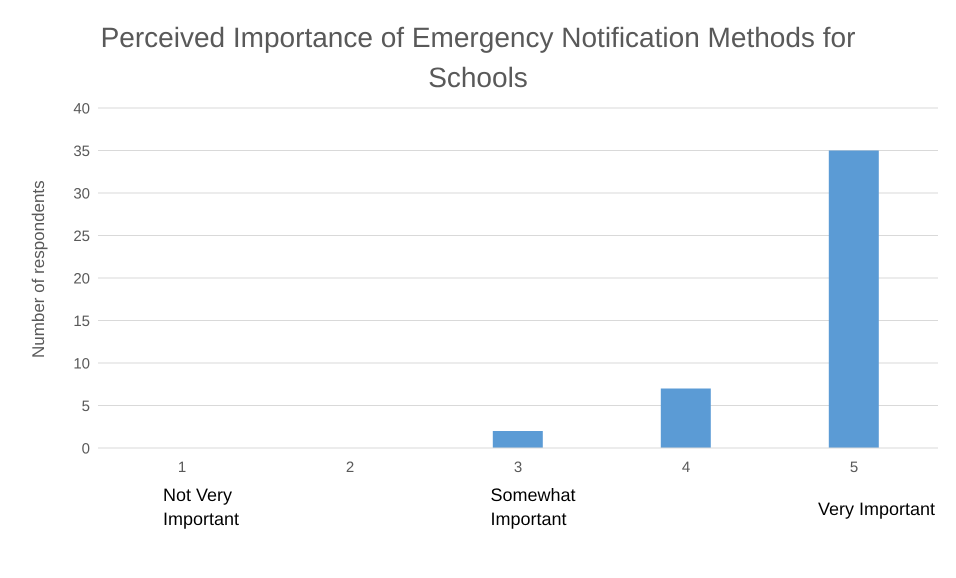  Describe the element at coordinates (350, 467) in the screenshot. I see `x-tick-label: 2` at that location.